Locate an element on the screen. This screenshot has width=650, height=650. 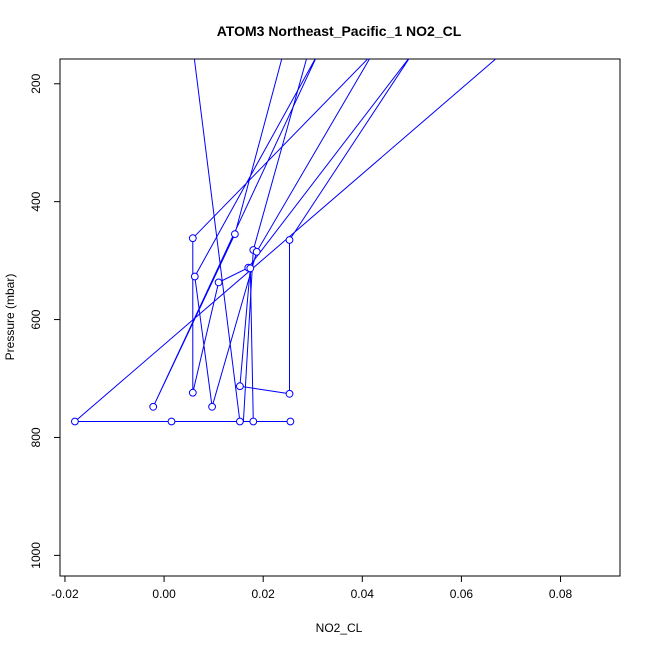
chart-title: ATOM3 Northeast_Pacific_1 NO2_CL is located at coordinates (339, 31).